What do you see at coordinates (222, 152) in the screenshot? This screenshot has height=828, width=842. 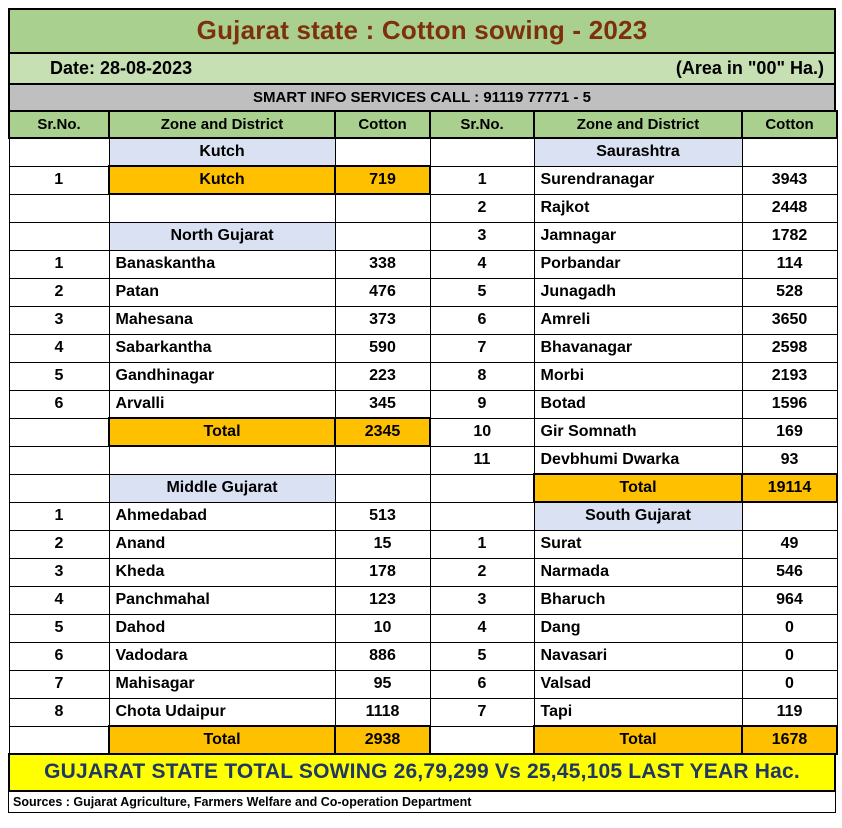 I see `left-zone-header-cell: Kutch` at bounding box center [222, 152].